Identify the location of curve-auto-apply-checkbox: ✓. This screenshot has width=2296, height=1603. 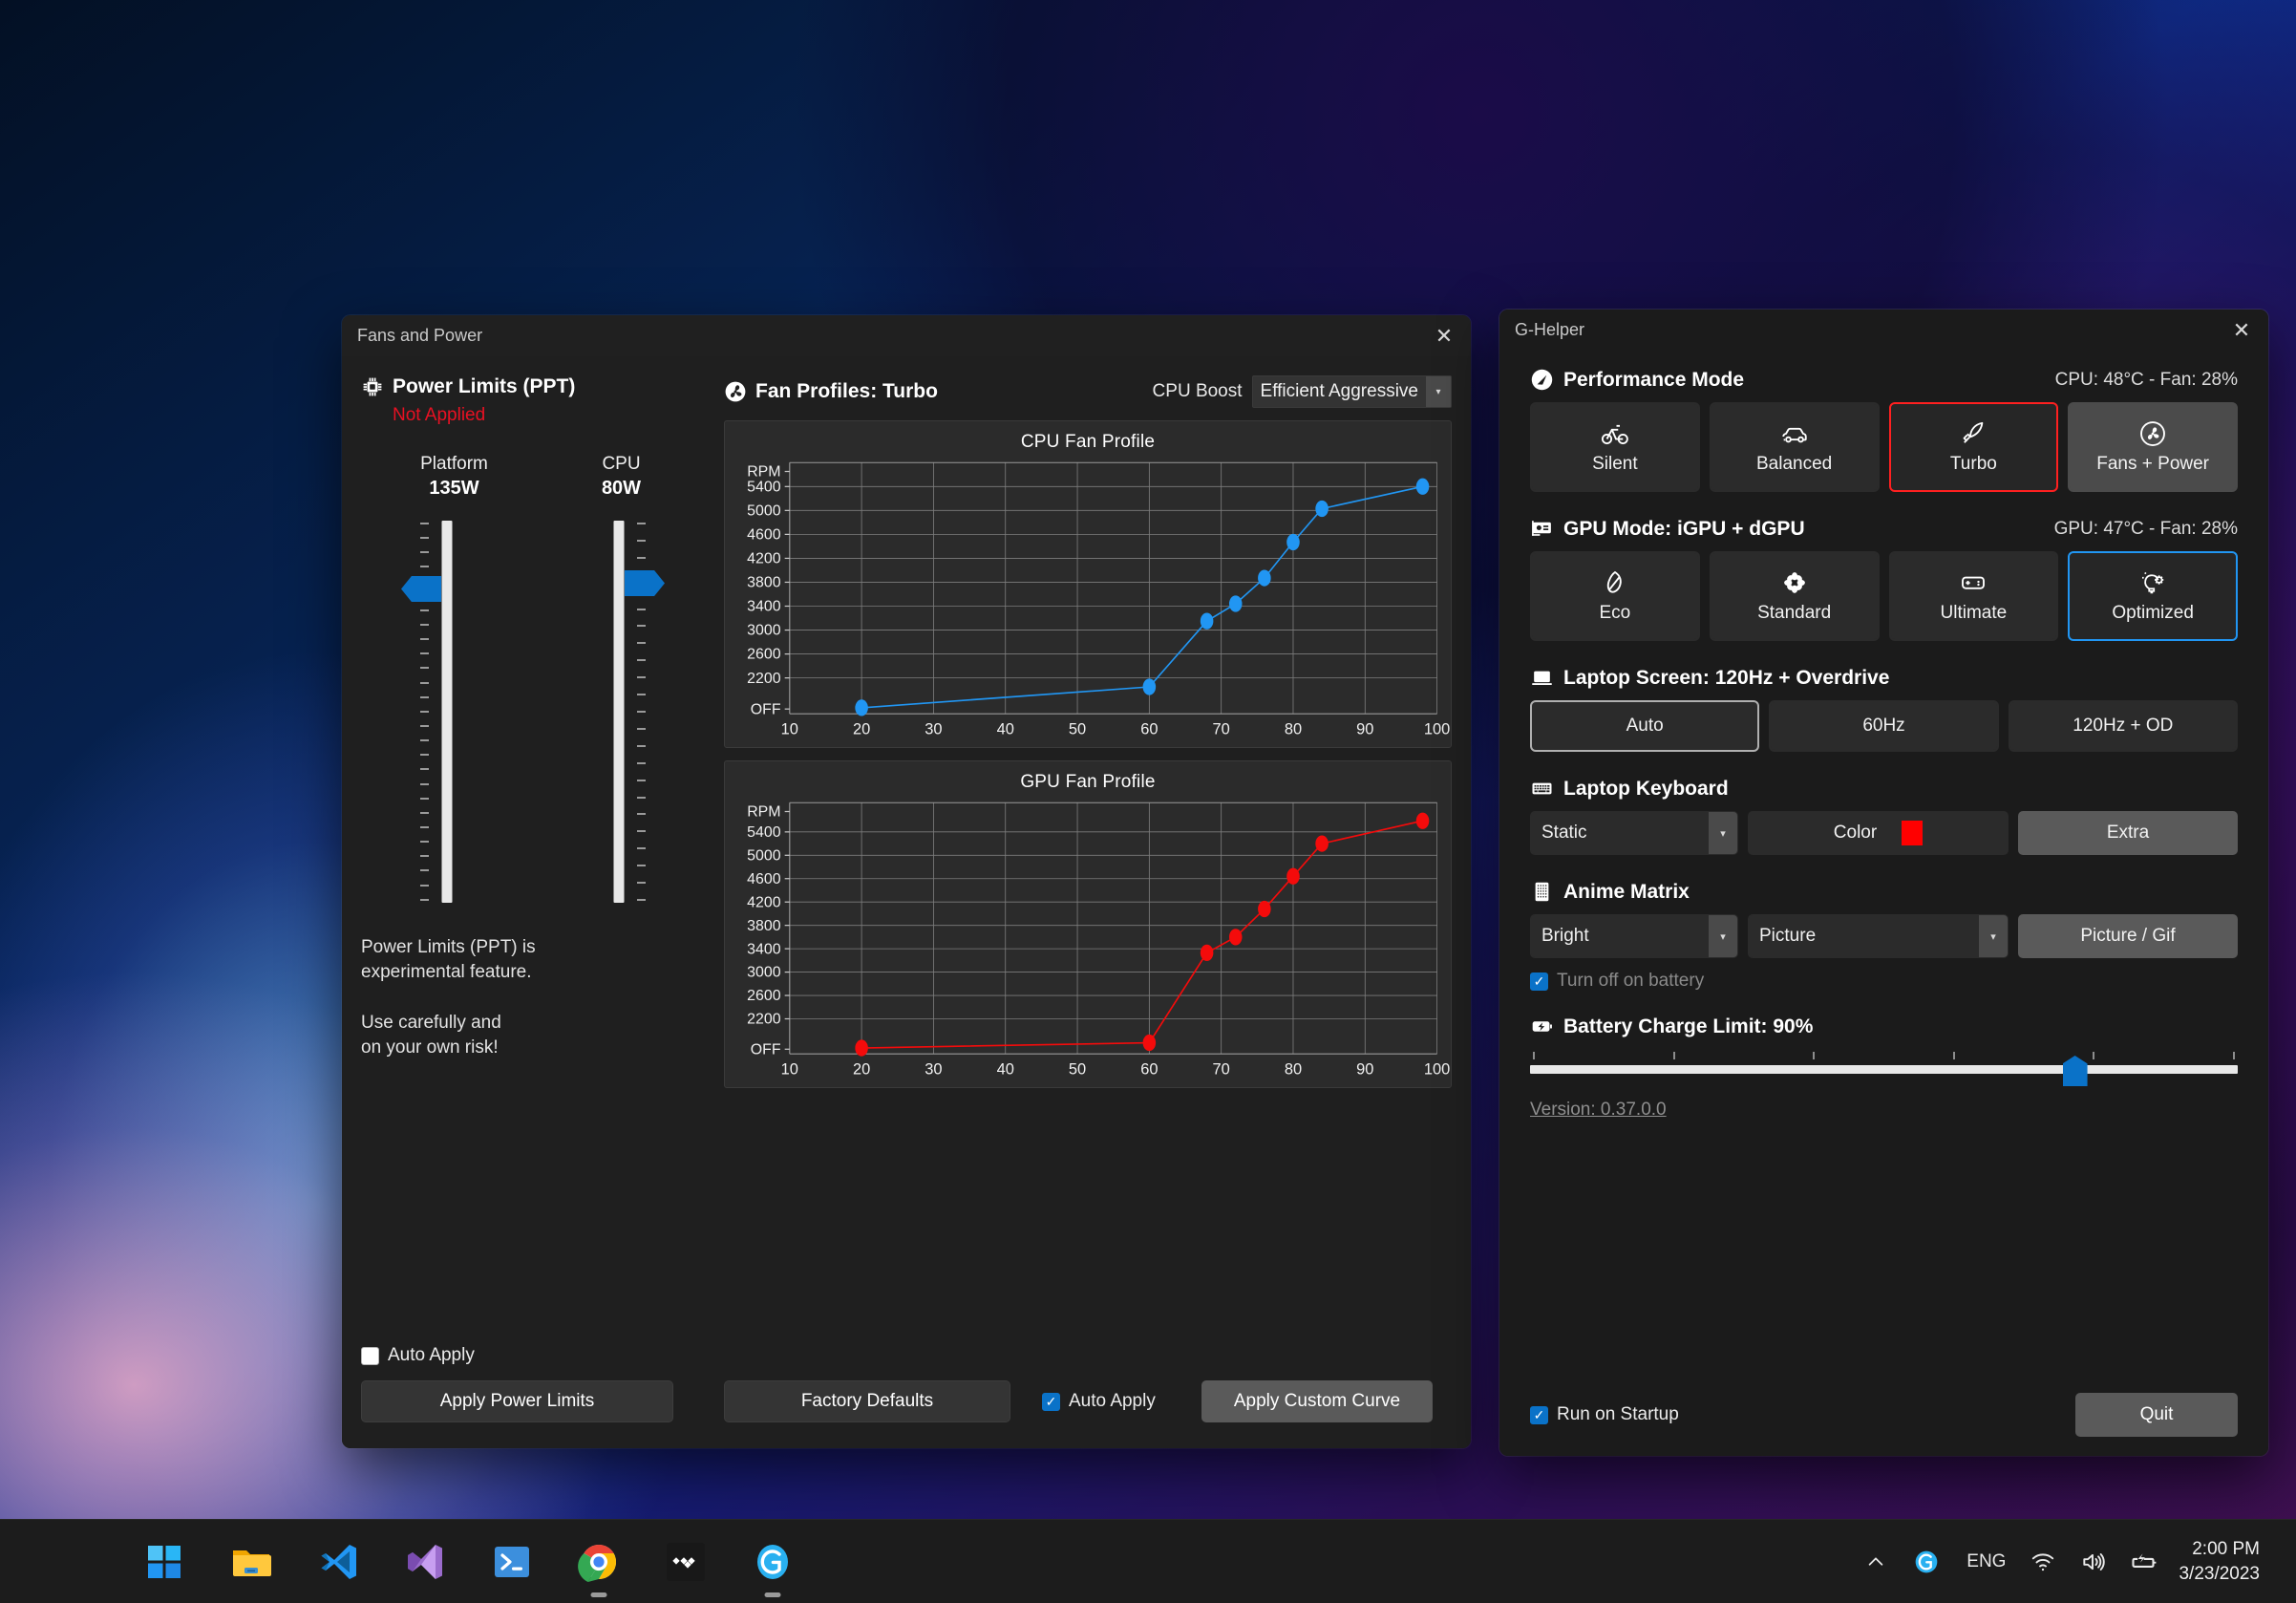
(1051, 1401).